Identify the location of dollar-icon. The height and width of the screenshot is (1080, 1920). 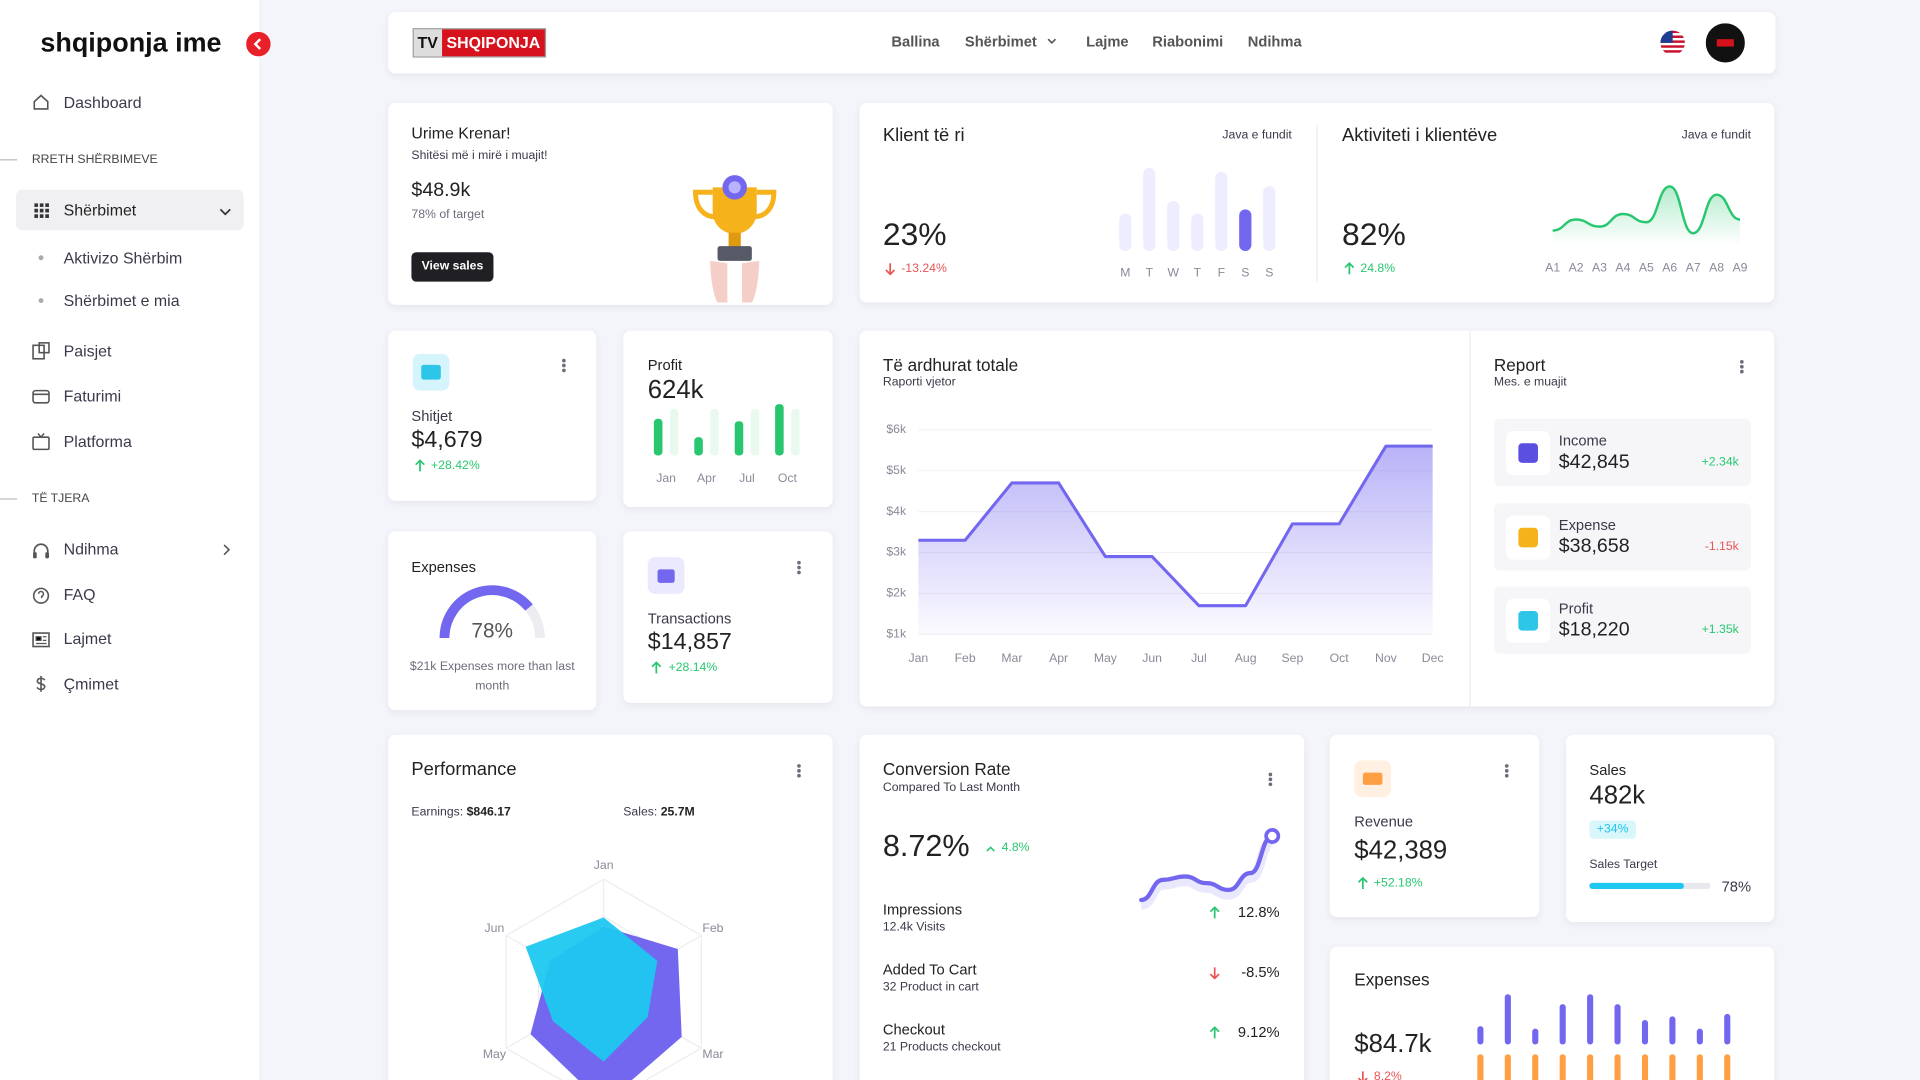
(41, 683).